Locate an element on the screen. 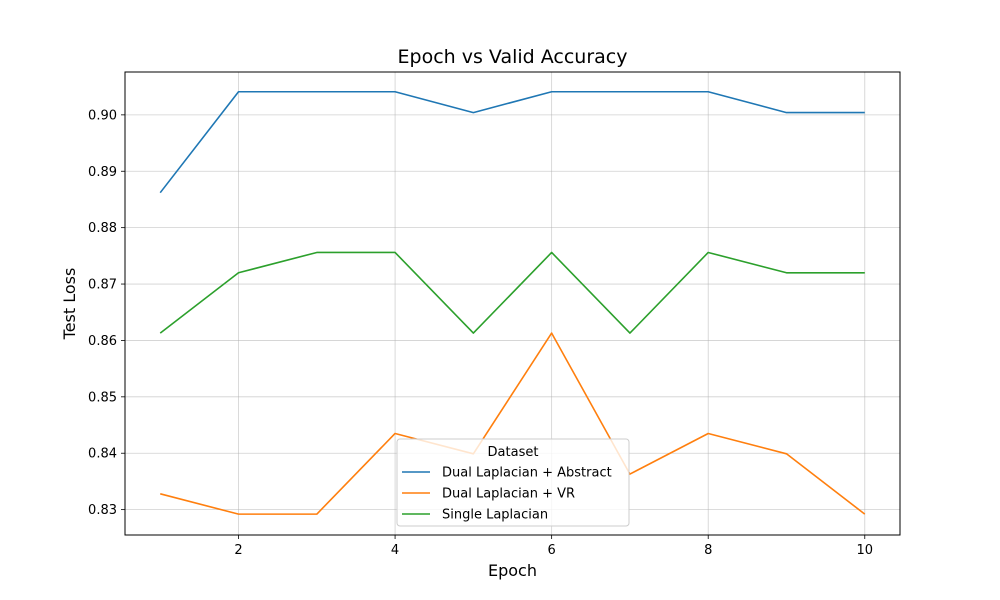 The height and width of the screenshot is (600, 1000). legend-label: Single Laplacian is located at coordinates (495, 515).